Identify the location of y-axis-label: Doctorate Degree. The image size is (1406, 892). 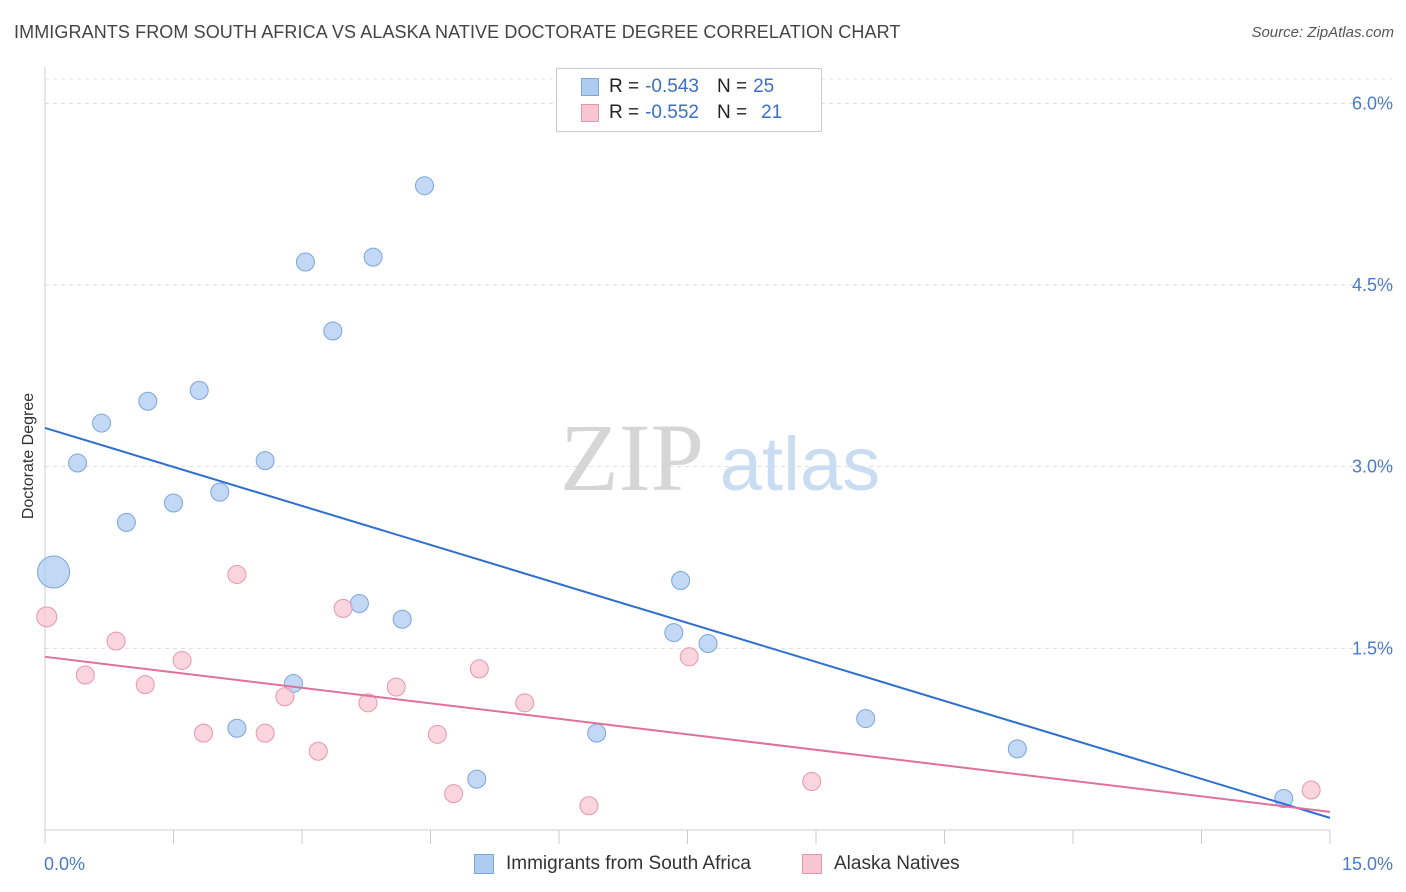
(28, 456).